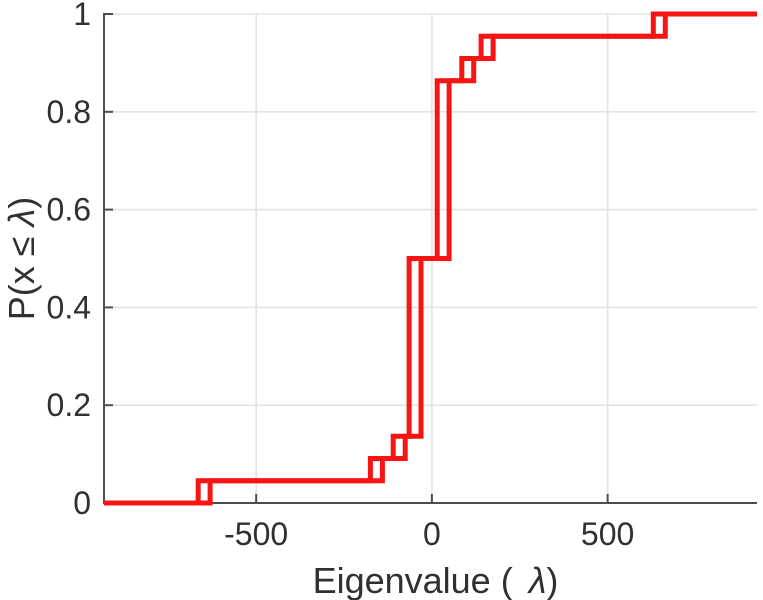  What do you see at coordinates (436, 580) in the screenshot?
I see `x-axis-label: Eigenvalue (λ)` at bounding box center [436, 580].